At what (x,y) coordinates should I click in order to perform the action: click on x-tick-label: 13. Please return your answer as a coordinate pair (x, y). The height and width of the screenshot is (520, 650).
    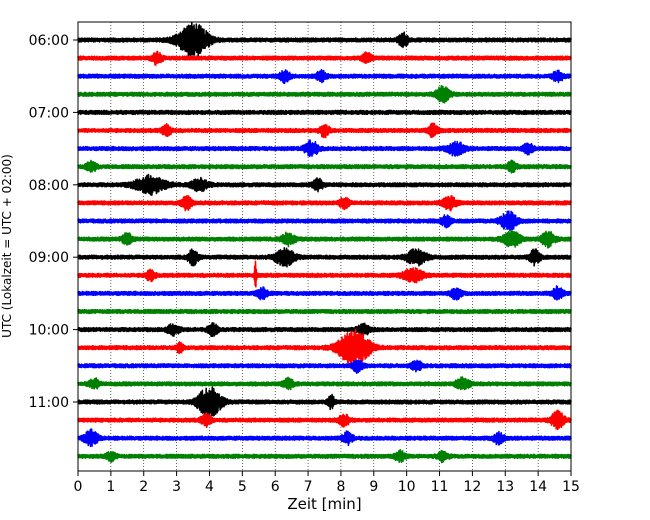
    Looking at the image, I should click on (505, 487).